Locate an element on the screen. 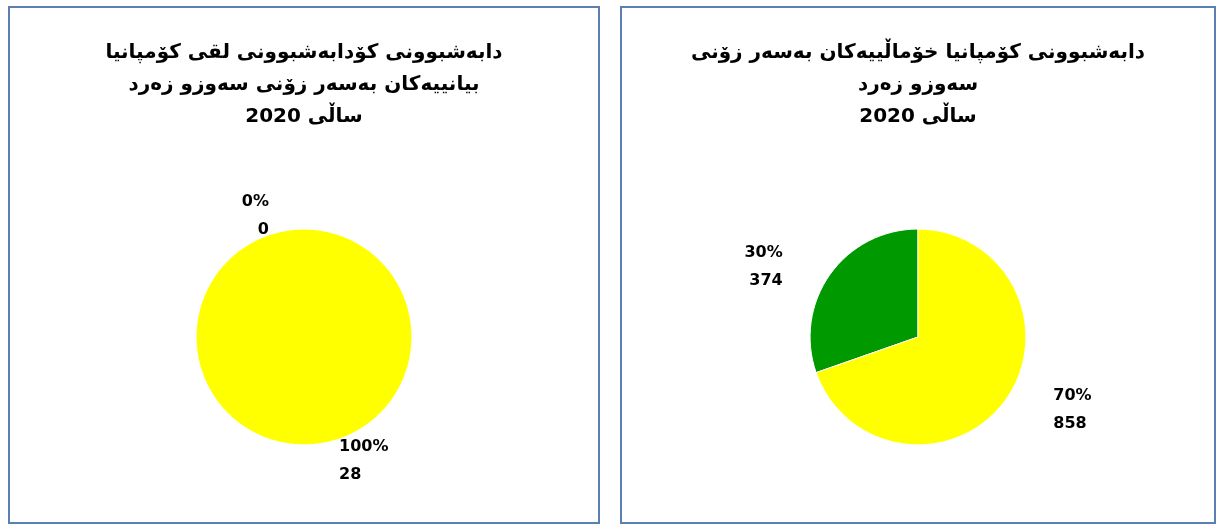 The image size is (1221, 532). chart-title: دابەشبوونی کۆدابەشبوونی لقی کۆمپانیا بیانییەکان بەسەر زۆنی سەوزو زەرد ساڵی 2020 is located at coordinates (304, 83).